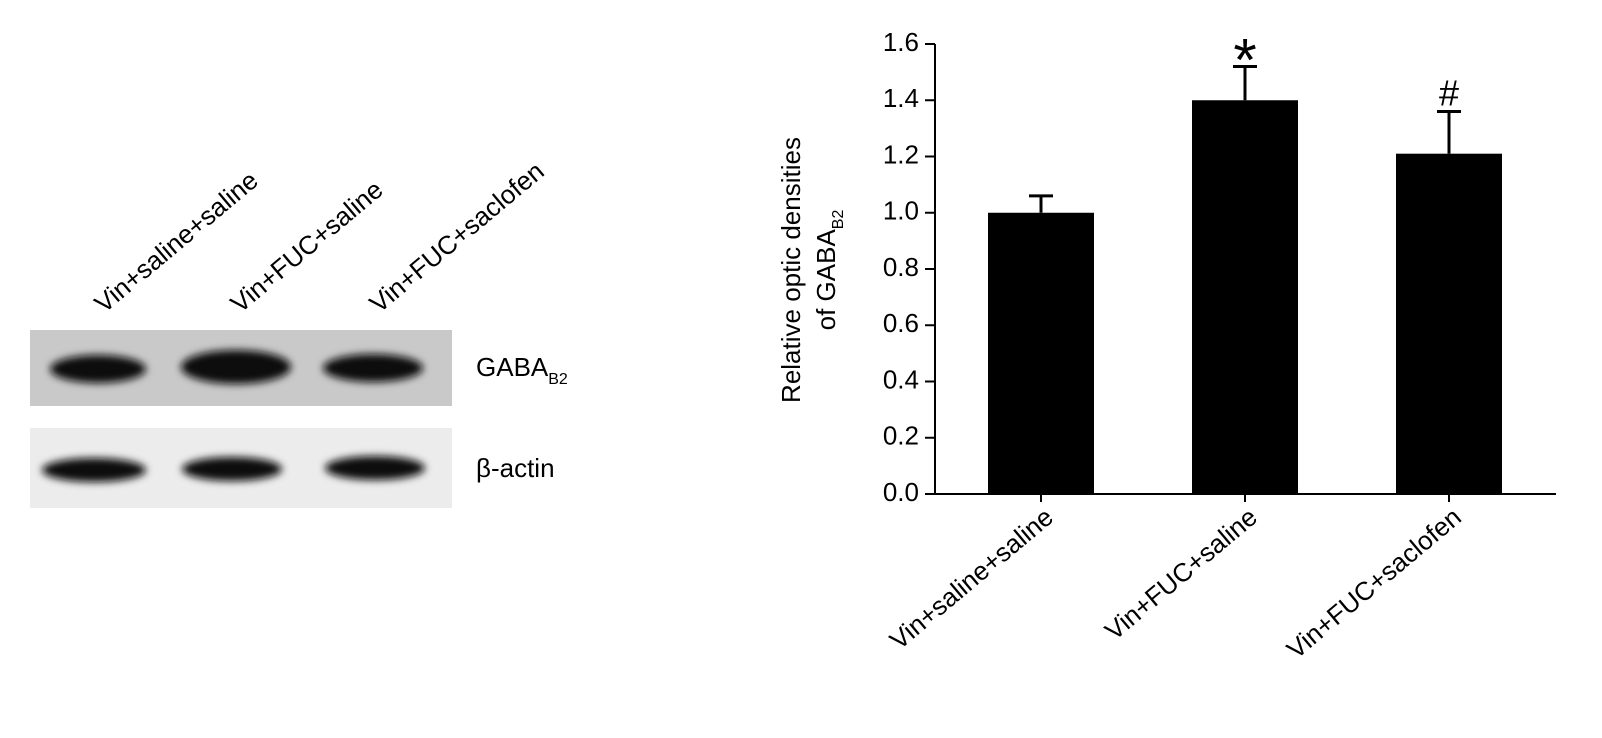 This screenshot has height=738, width=1602. What do you see at coordinates (838, 220) in the screenshot?
I see `y-axis-label-subscript: B2` at bounding box center [838, 220].